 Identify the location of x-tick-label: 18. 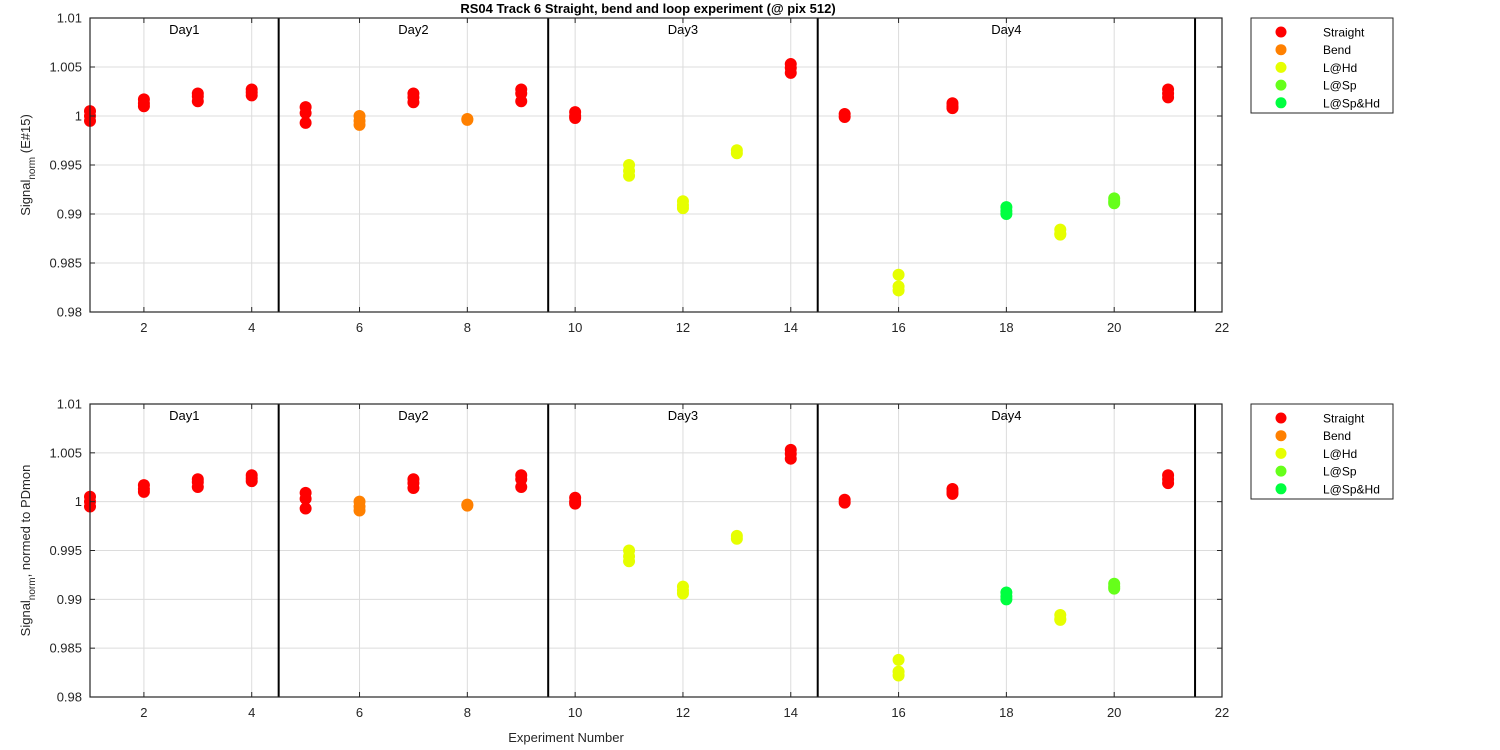
(1006, 327).